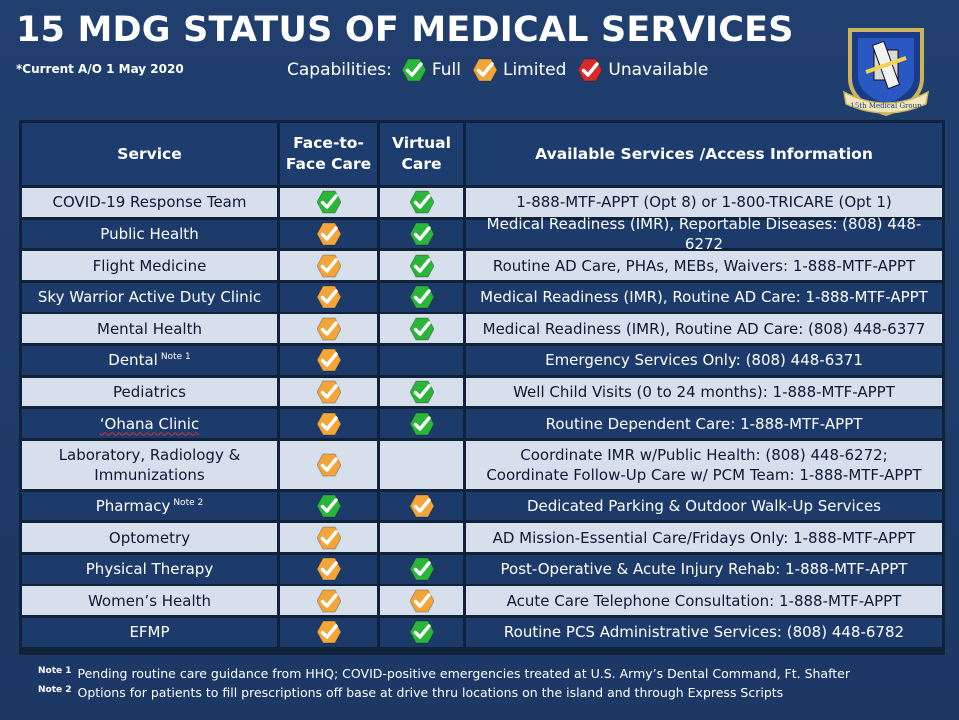 The height and width of the screenshot is (720, 959). I want to click on service-name: Public Health, so click(149, 233).